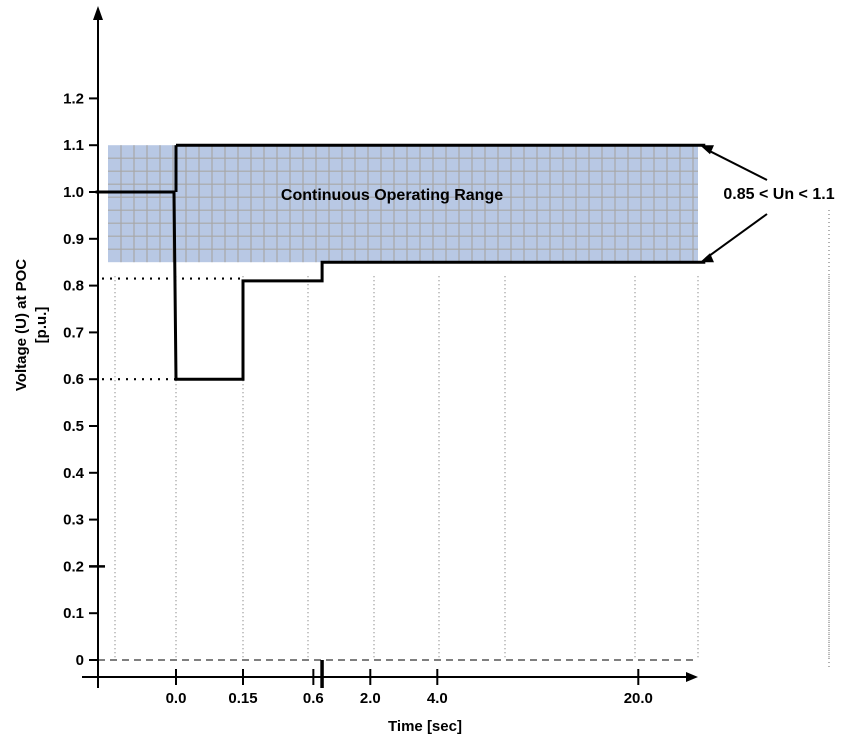 Image resolution: width=845 pixels, height=738 pixels. I want to click on x-tick-label: 0.0, so click(176, 698).